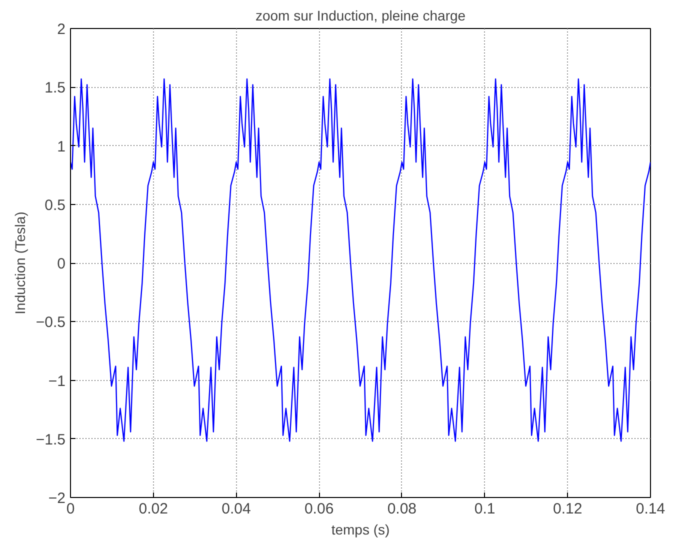 This screenshot has height=547, width=680. Describe the element at coordinates (55, 88) in the screenshot. I see `y-tick-label: 1.5` at that location.